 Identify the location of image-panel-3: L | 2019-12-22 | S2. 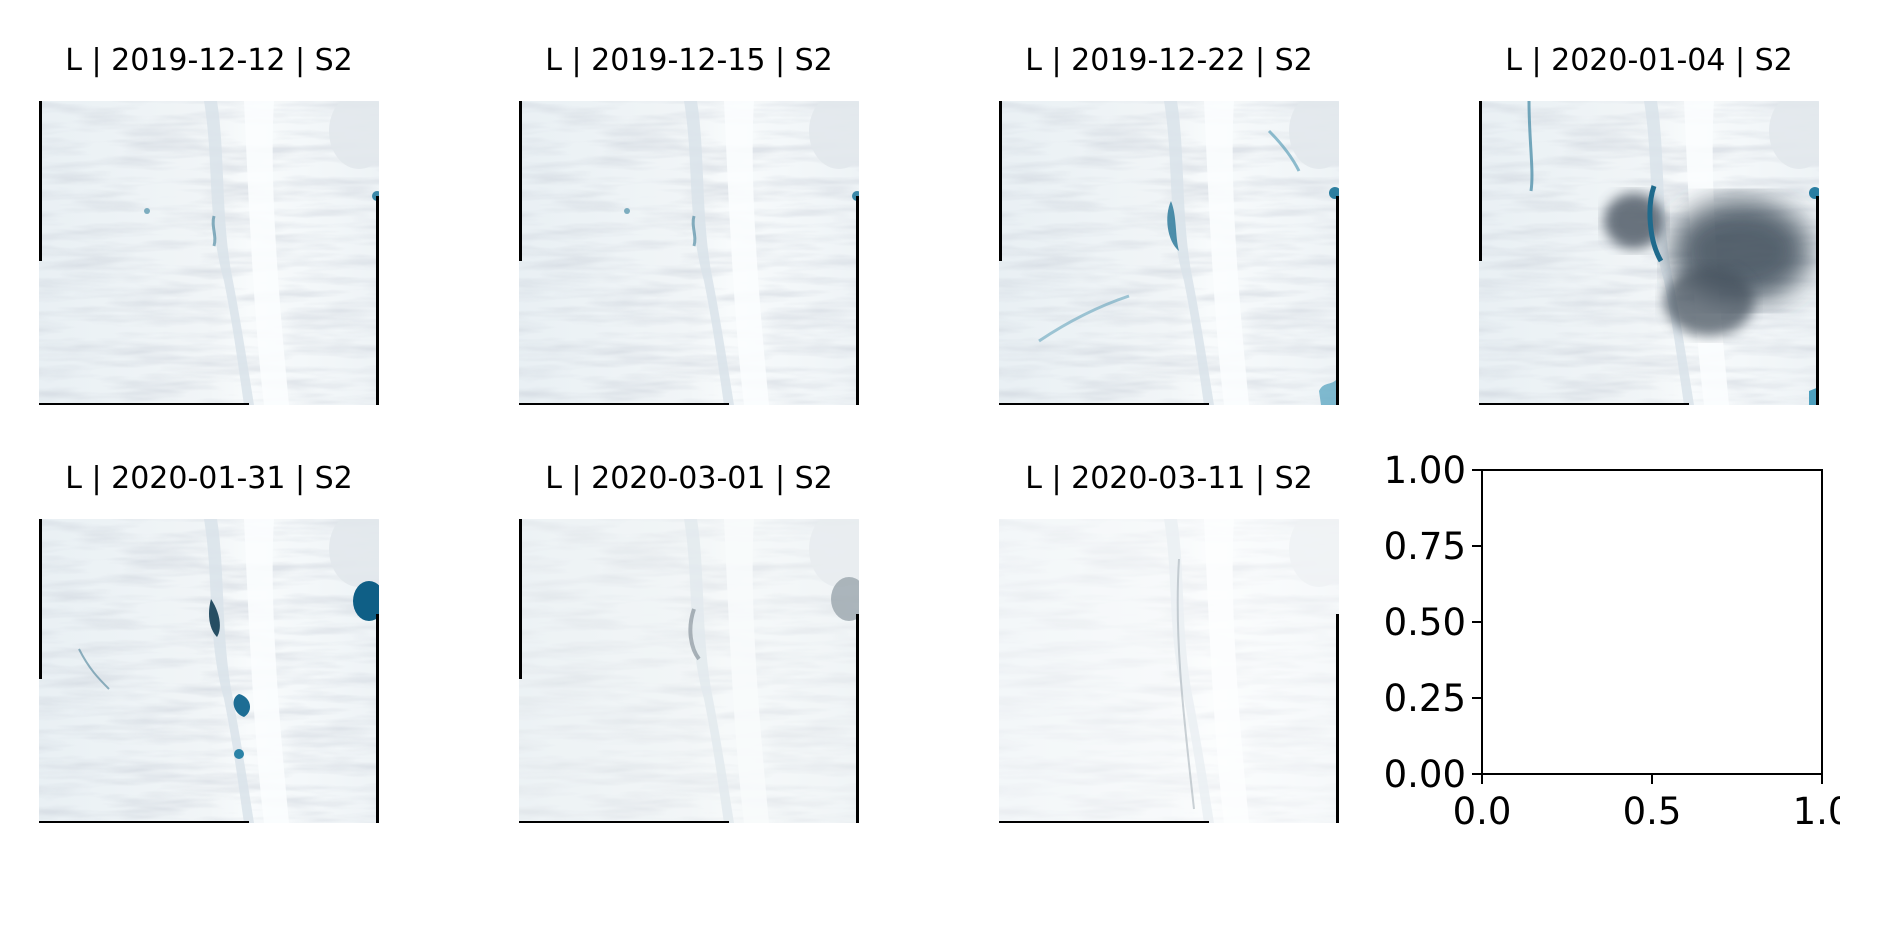
(1169, 225).